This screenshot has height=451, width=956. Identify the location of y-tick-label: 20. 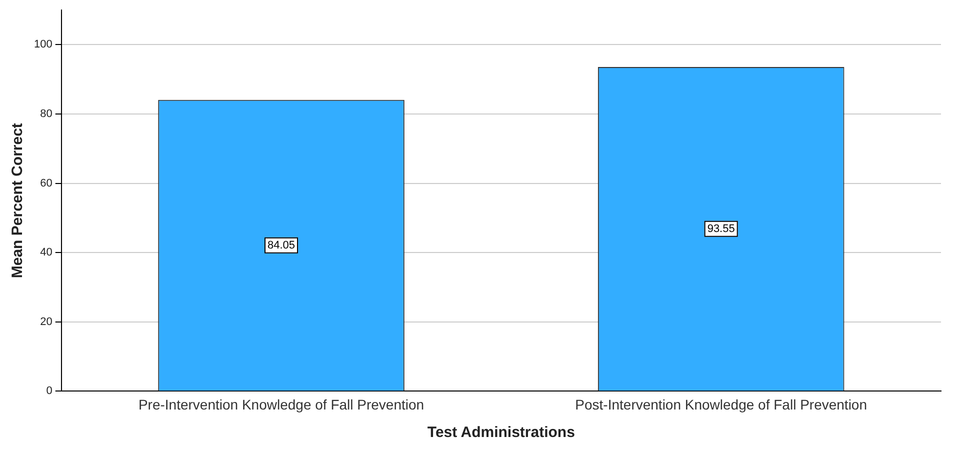
(46, 322).